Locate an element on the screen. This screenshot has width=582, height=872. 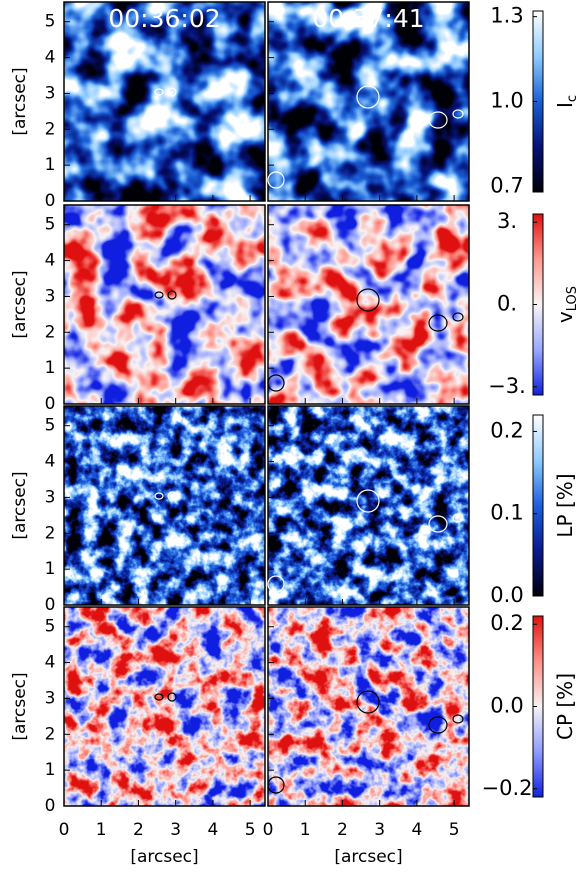
label-main: LP [%] is located at coordinates (565, 505).